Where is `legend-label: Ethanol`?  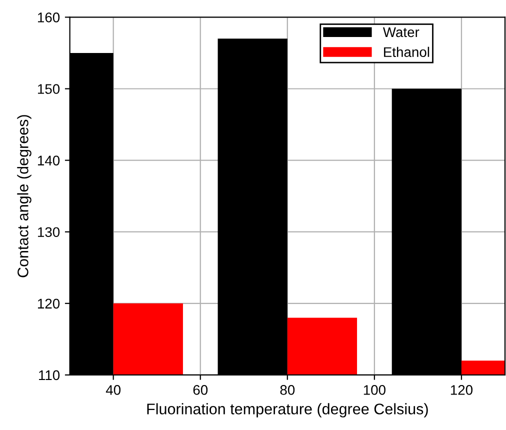
legend-label: Ethanol is located at coordinates (407, 52).